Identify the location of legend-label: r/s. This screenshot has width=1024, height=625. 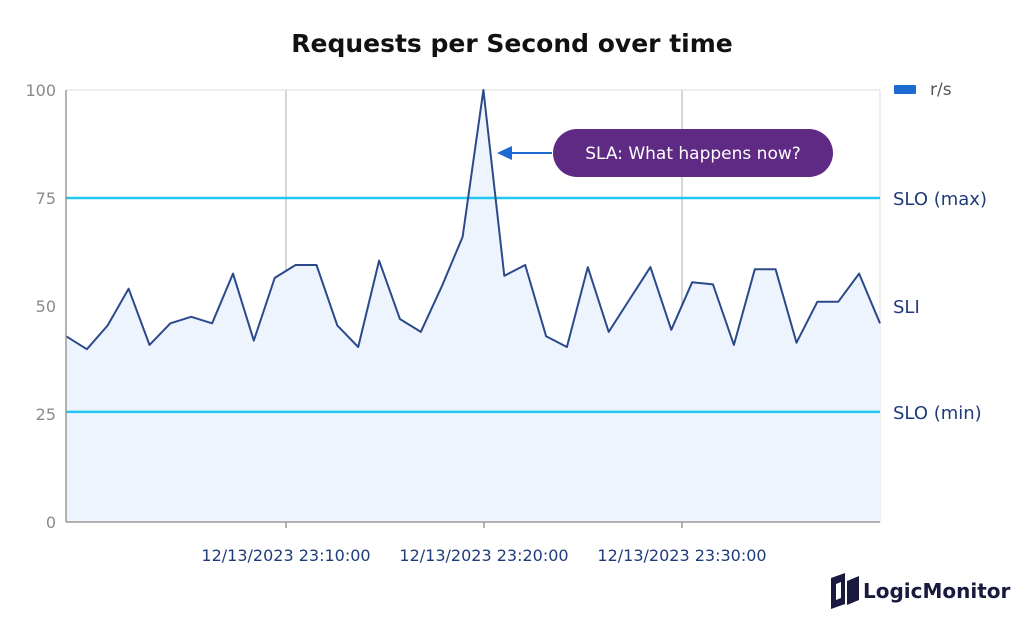
(941, 90).